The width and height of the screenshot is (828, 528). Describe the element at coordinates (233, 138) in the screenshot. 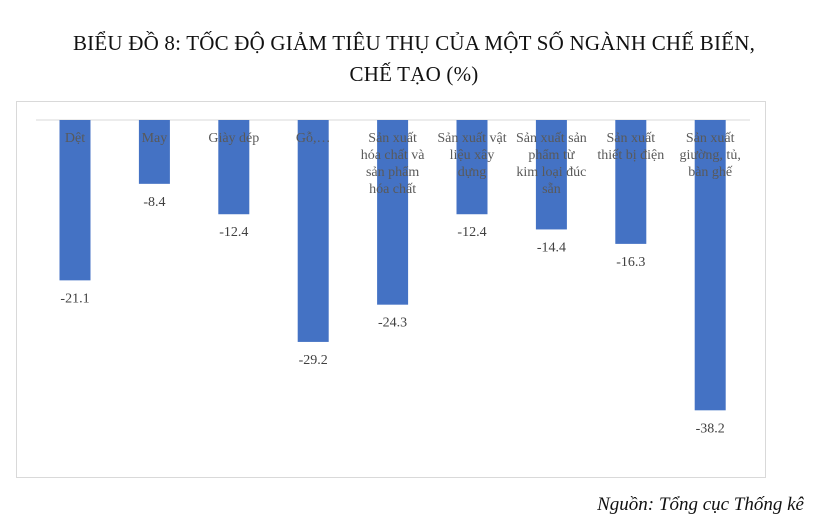

I see `category-label-3: Giày dép` at that location.